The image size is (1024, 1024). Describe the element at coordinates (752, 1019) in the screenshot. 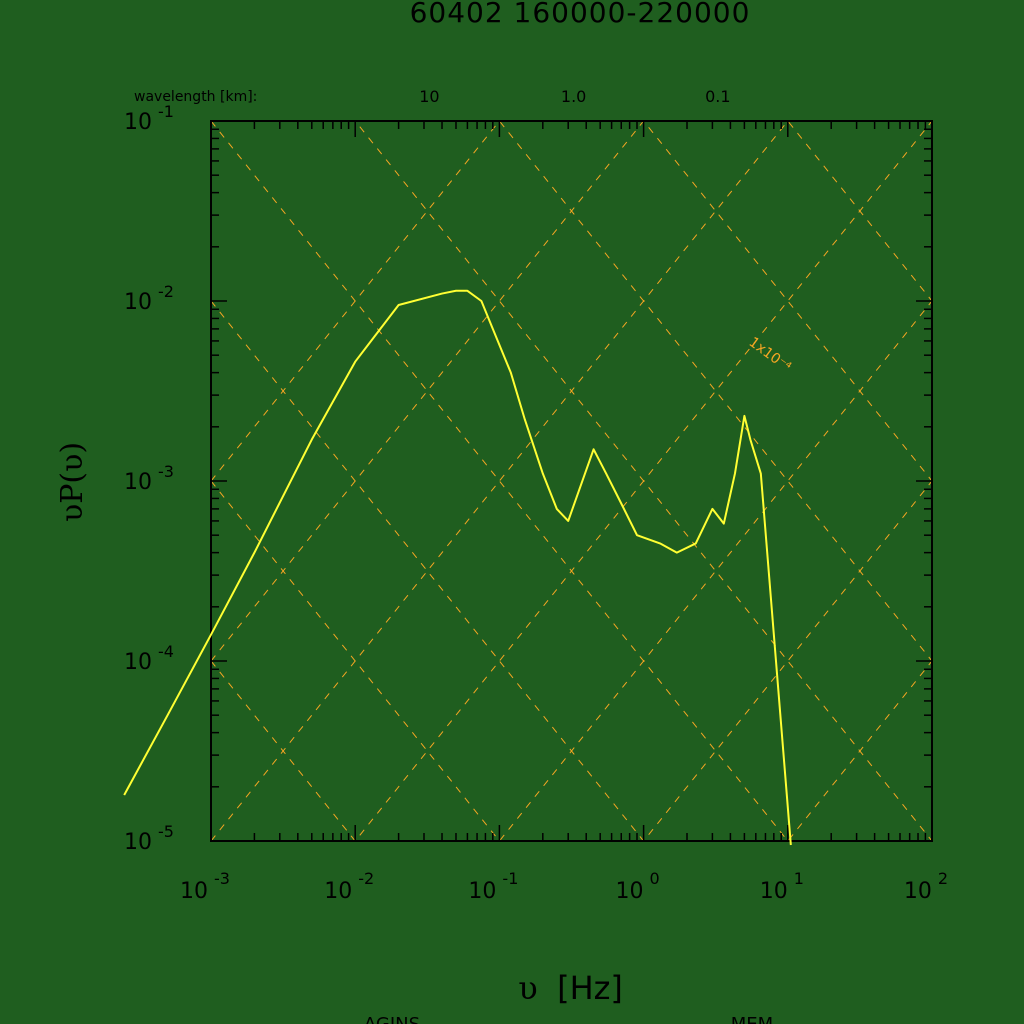

I see `footer-mem: MEM` at that location.